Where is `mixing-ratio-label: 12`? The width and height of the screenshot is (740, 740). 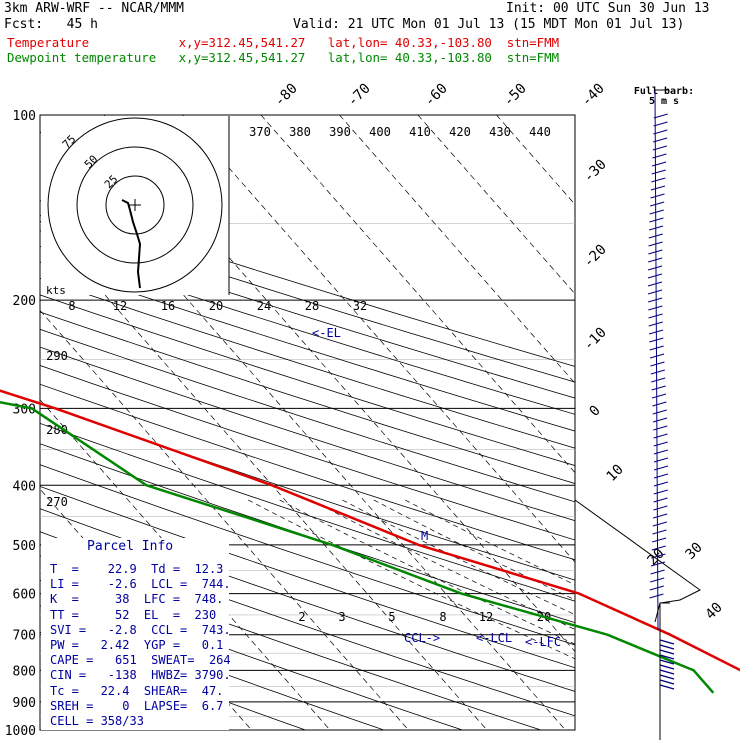
mixing-ratio-label: 12 is located at coordinates (486, 617).